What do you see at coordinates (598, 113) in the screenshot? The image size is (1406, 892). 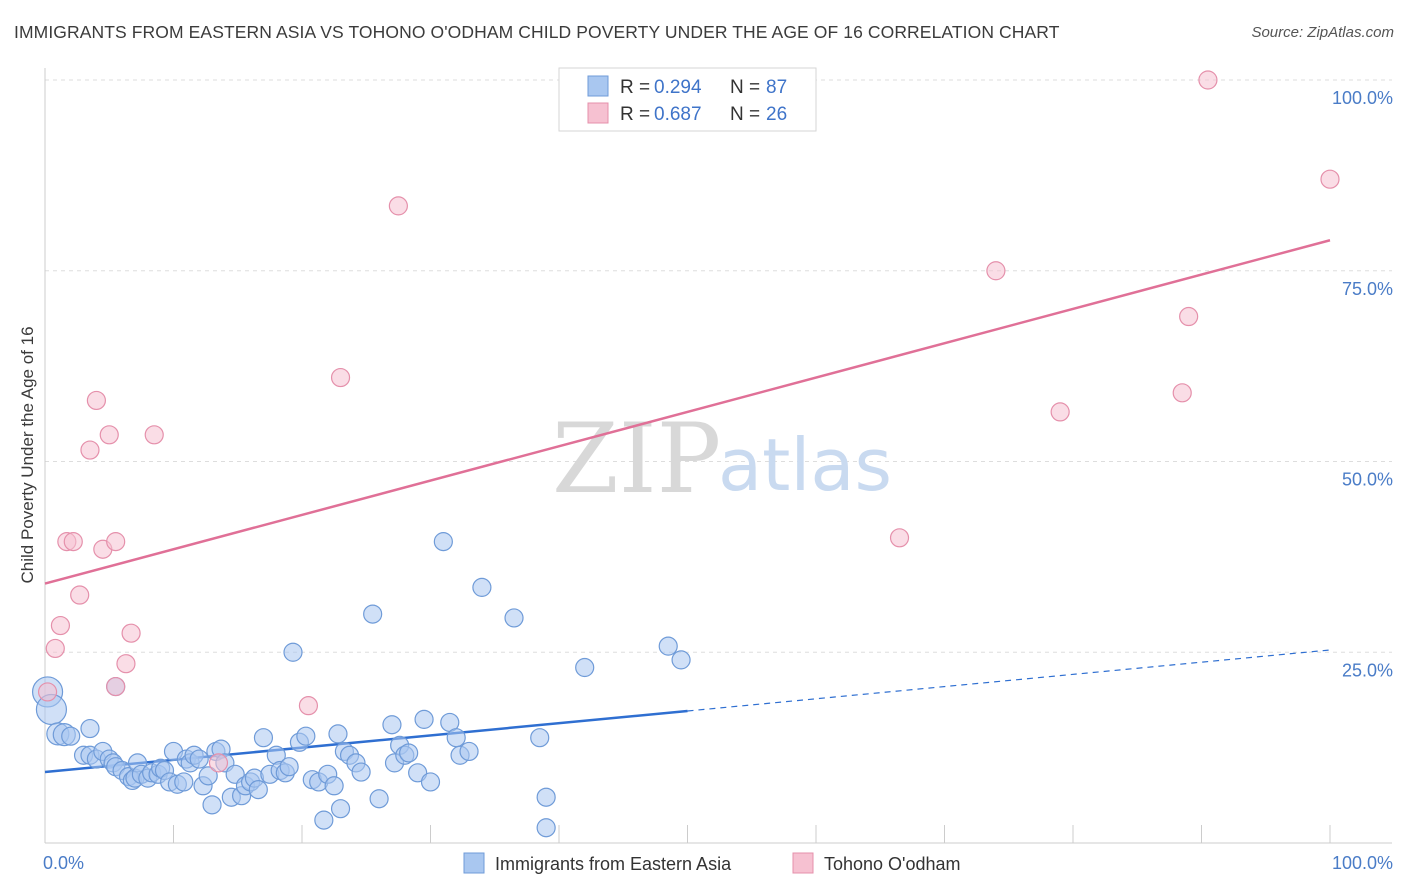 I see `legend-swatch-pink` at bounding box center [598, 113].